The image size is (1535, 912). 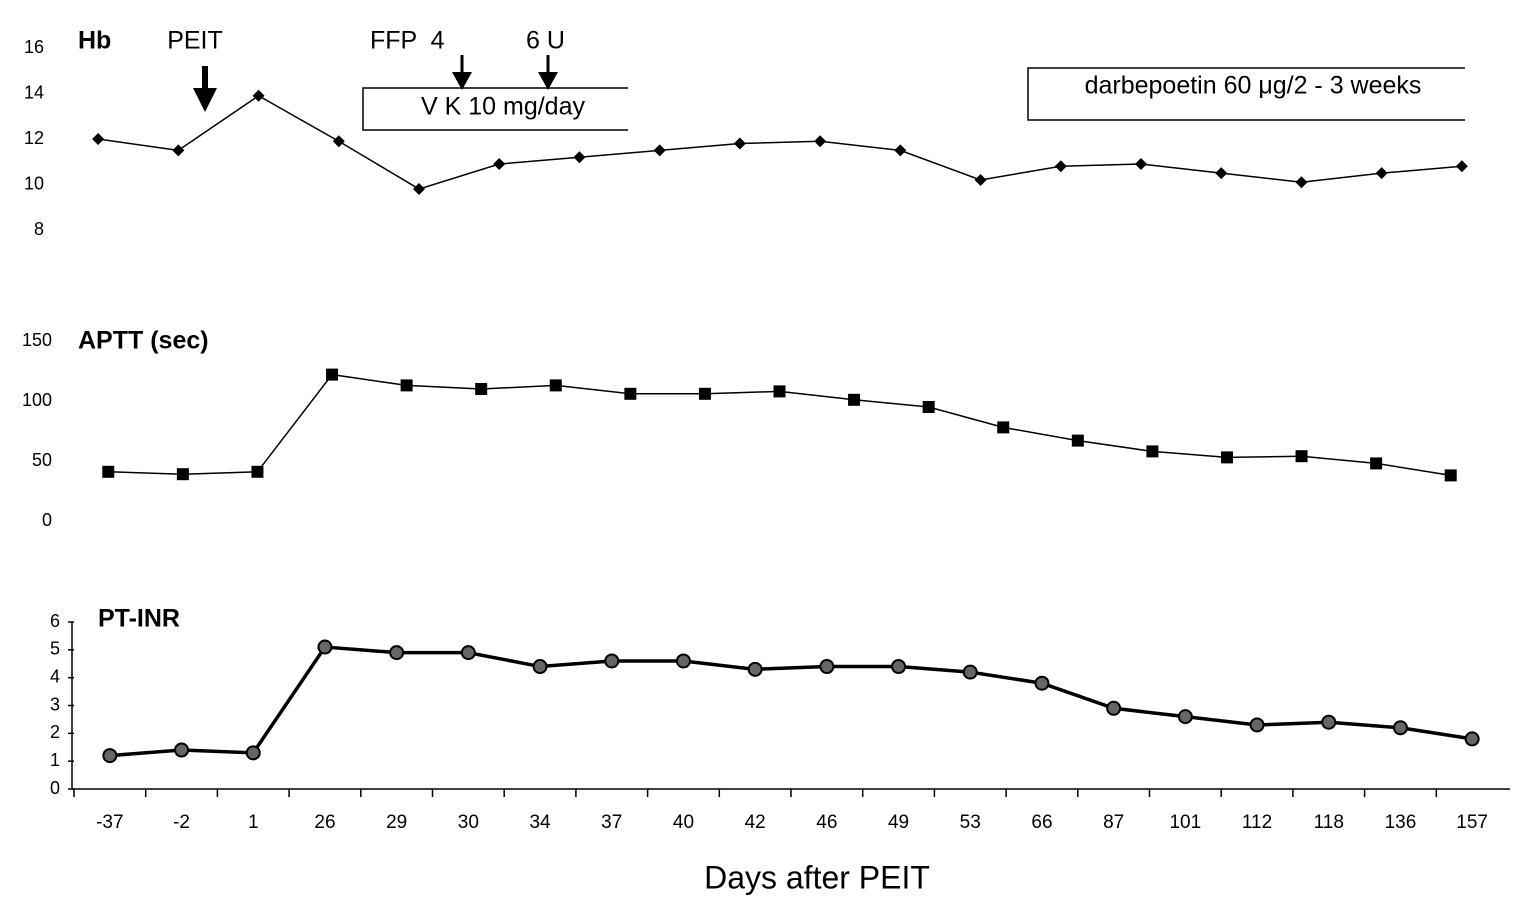 I want to click on ptinr-title: PT-INR, so click(x=139, y=619).